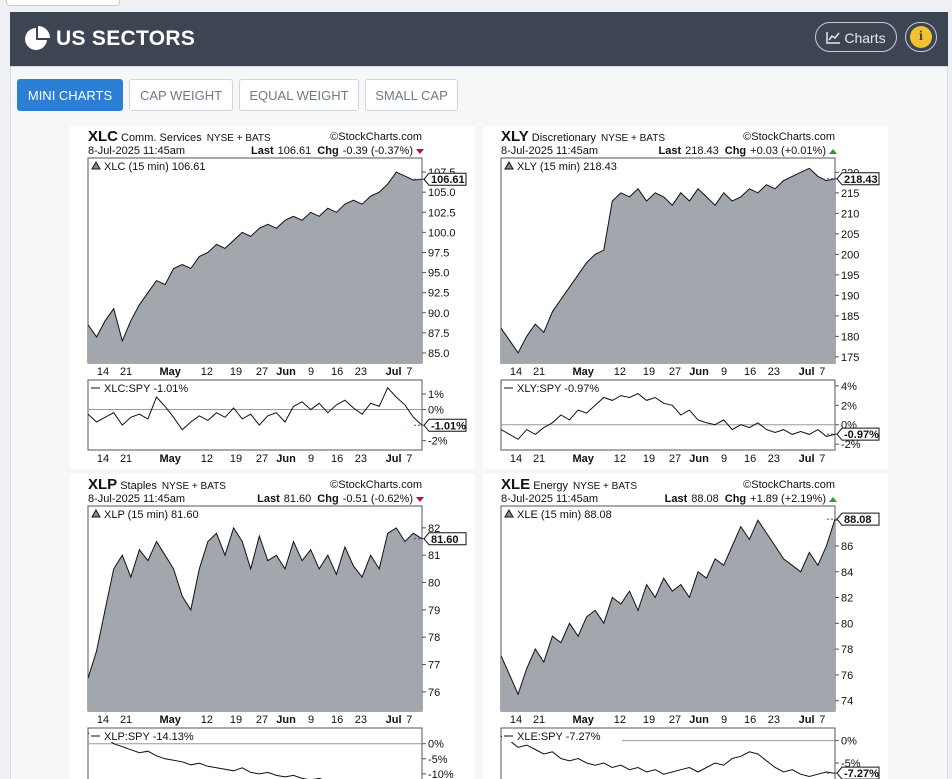  What do you see at coordinates (161, 138) in the screenshot?
I see `sector-name: Comm. Services` at bounding box center [161, 138].